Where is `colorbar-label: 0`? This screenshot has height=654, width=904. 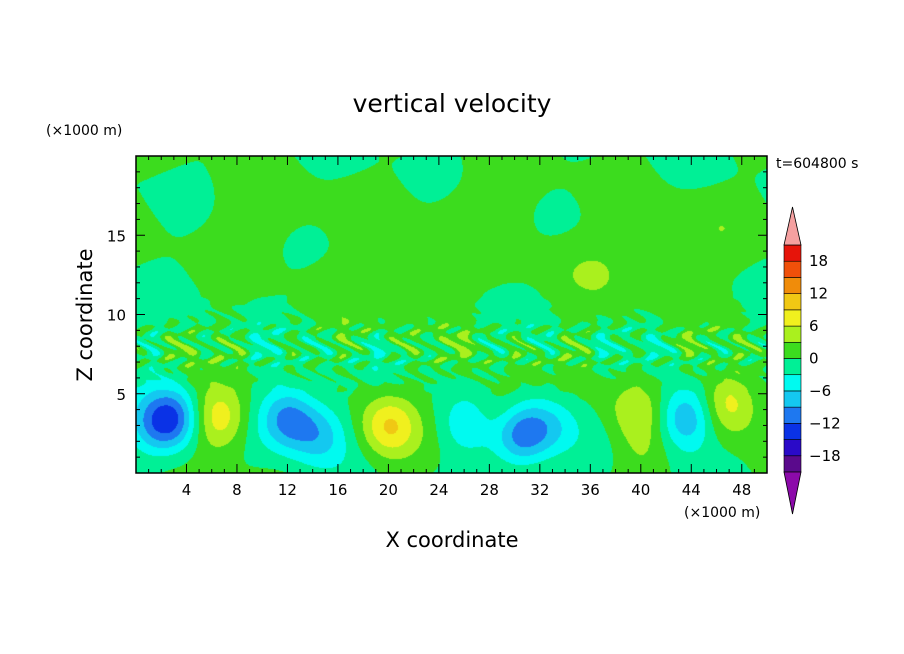
colorbar-label: 0 is located at coordinates (814, 359).